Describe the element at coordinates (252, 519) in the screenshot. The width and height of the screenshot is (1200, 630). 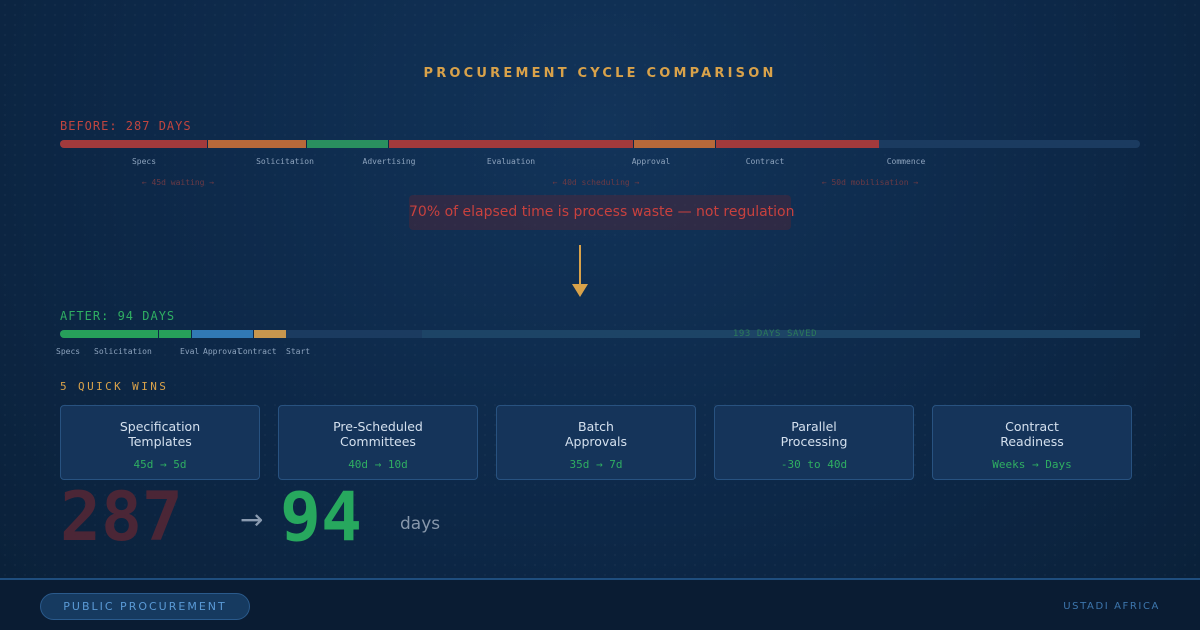
I see `right-arrow-icon: →` at that location.